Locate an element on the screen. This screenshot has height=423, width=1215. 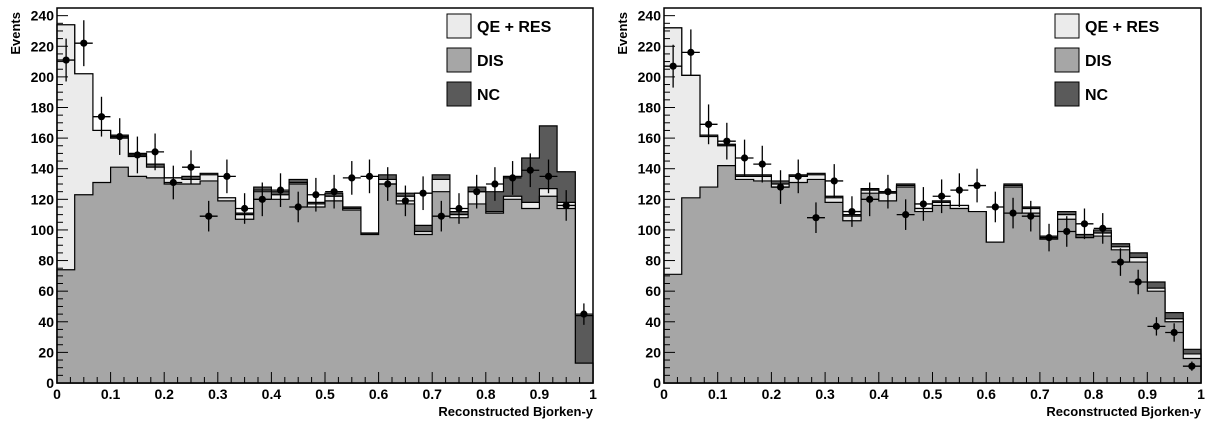
y-tick-label: 180 is located at coordinates (43, 107).